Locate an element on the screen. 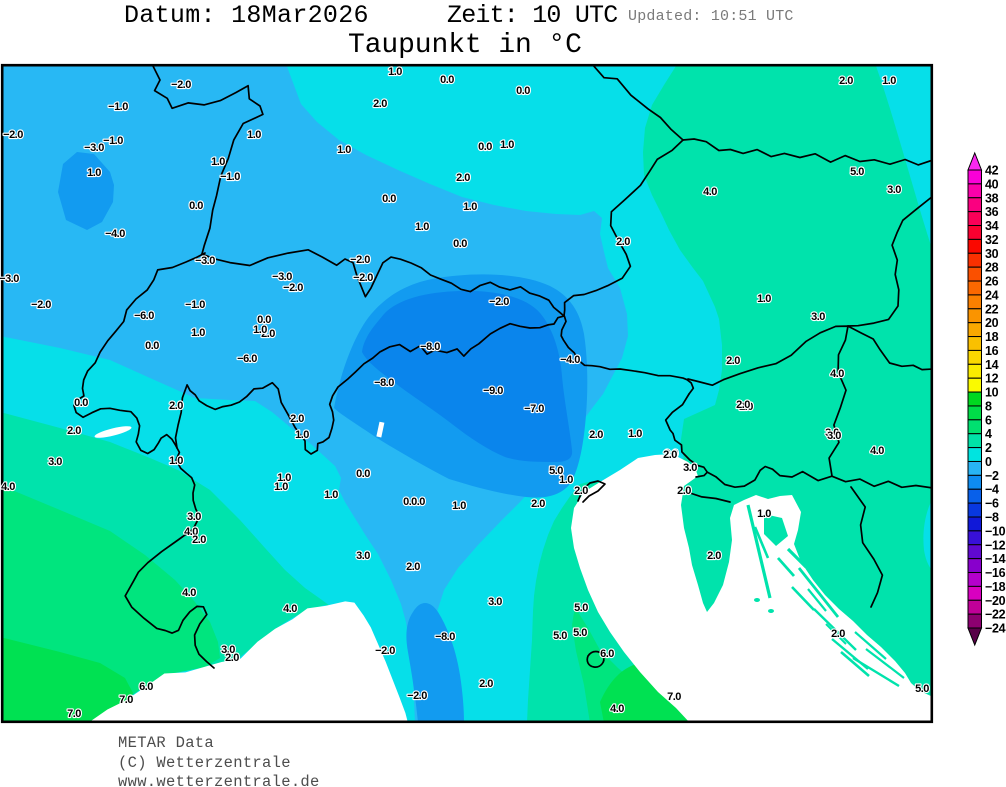 The image size is (1006, 787). svg-text: 34 is located at coordinates (992, 226).